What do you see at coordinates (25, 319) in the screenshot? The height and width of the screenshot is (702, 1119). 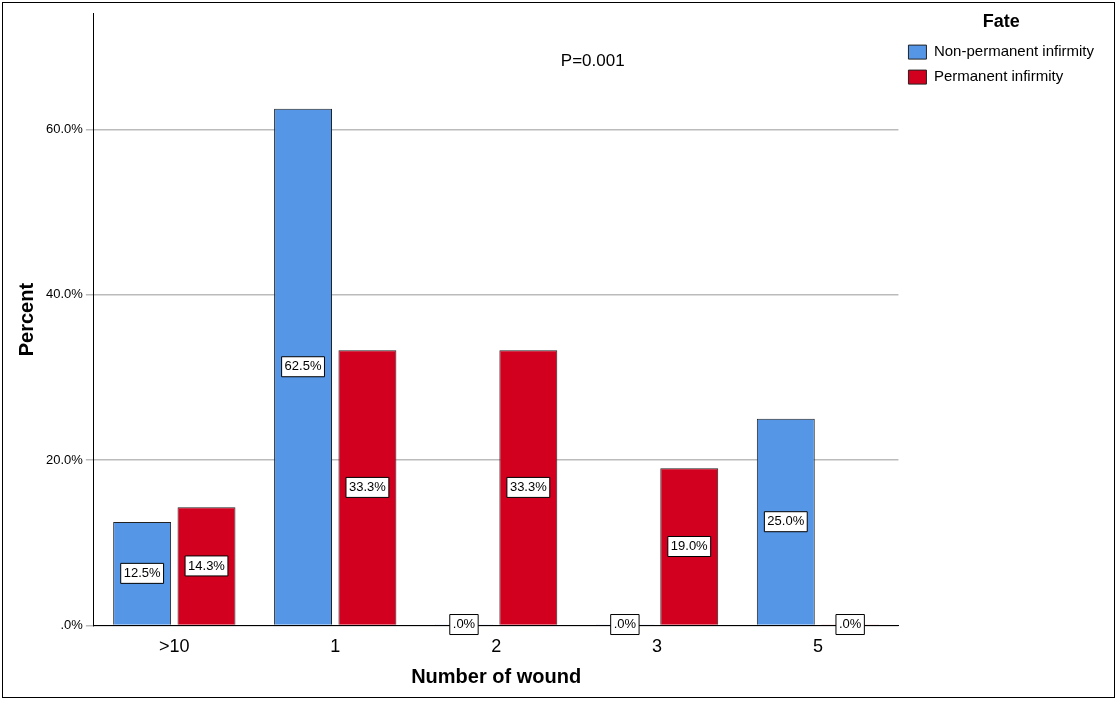 I see `y-axis-title: Percent` at bounding box center [25, 319].